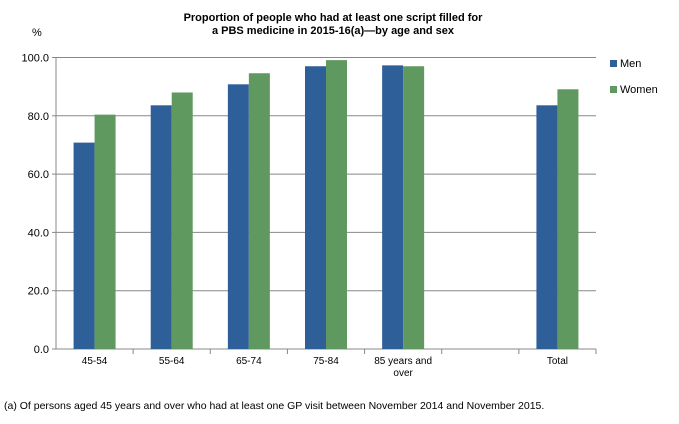 This screenshot has width=679, height=424. Describe the element at coordinates (639, 90) in the screenshot. I see `legend-label: Women` at that location.